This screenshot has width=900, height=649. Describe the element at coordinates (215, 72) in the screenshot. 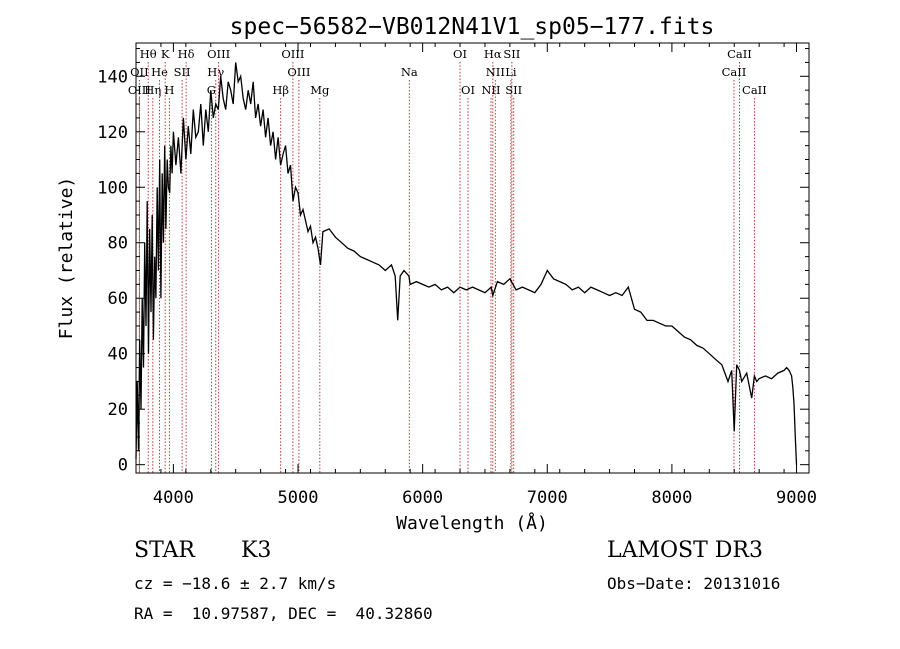

I see `emission-line-label: Hγ` at that location.